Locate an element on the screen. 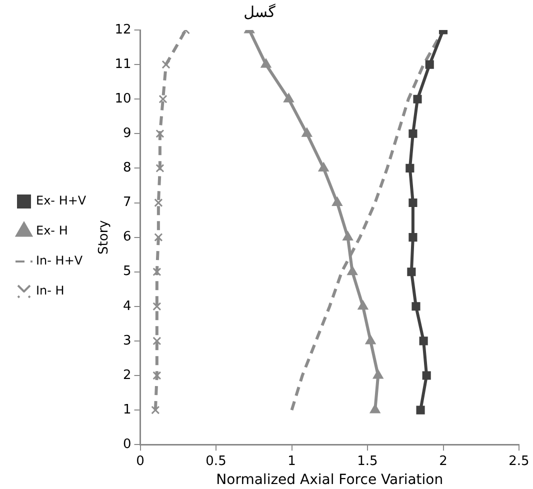  y-tick-label: 6 is located at coordinates (127, 237).